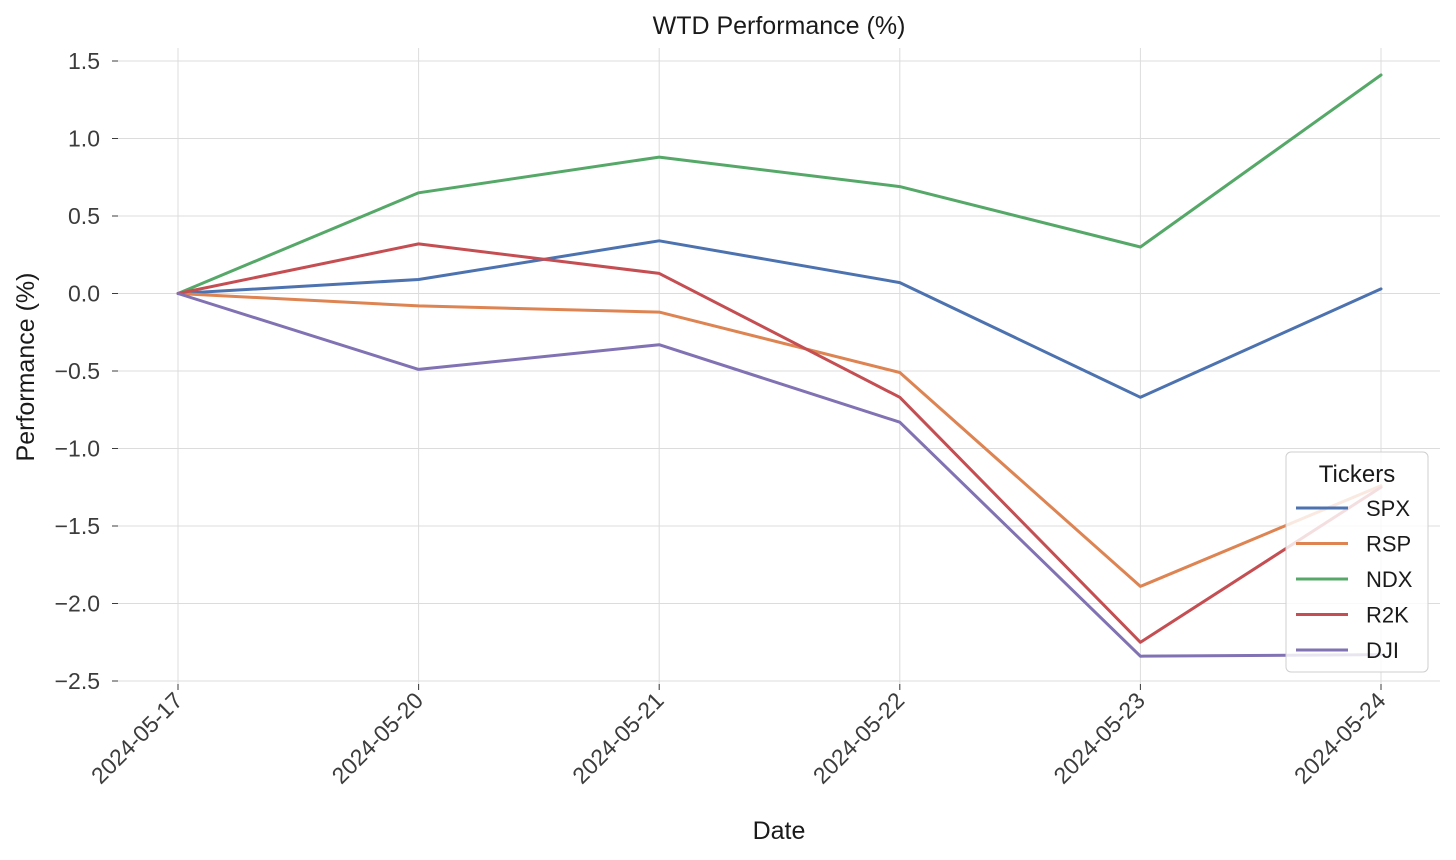 Image resolution: width=1456 pixels, height=860 pixels. Describe the element at coordinates (1387, 615) in the screenshot. I see `legend-label-r2k: R2K` at that location.